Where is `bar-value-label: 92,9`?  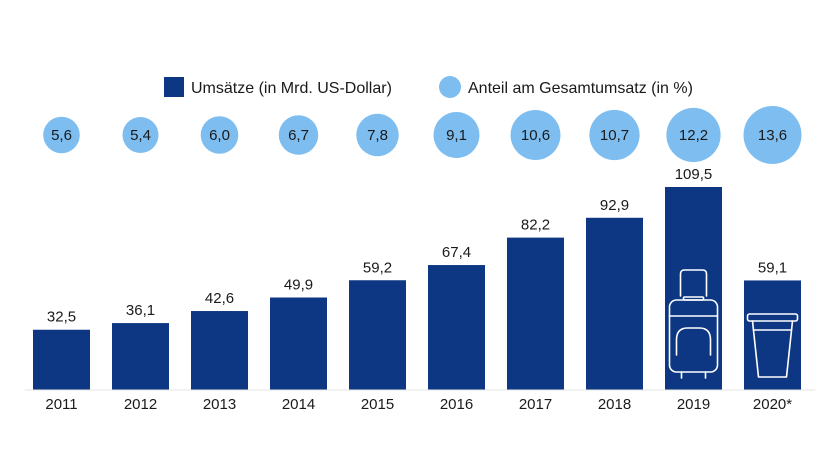 bar-value-label: 92,9 is located at coordinates (614, 205).